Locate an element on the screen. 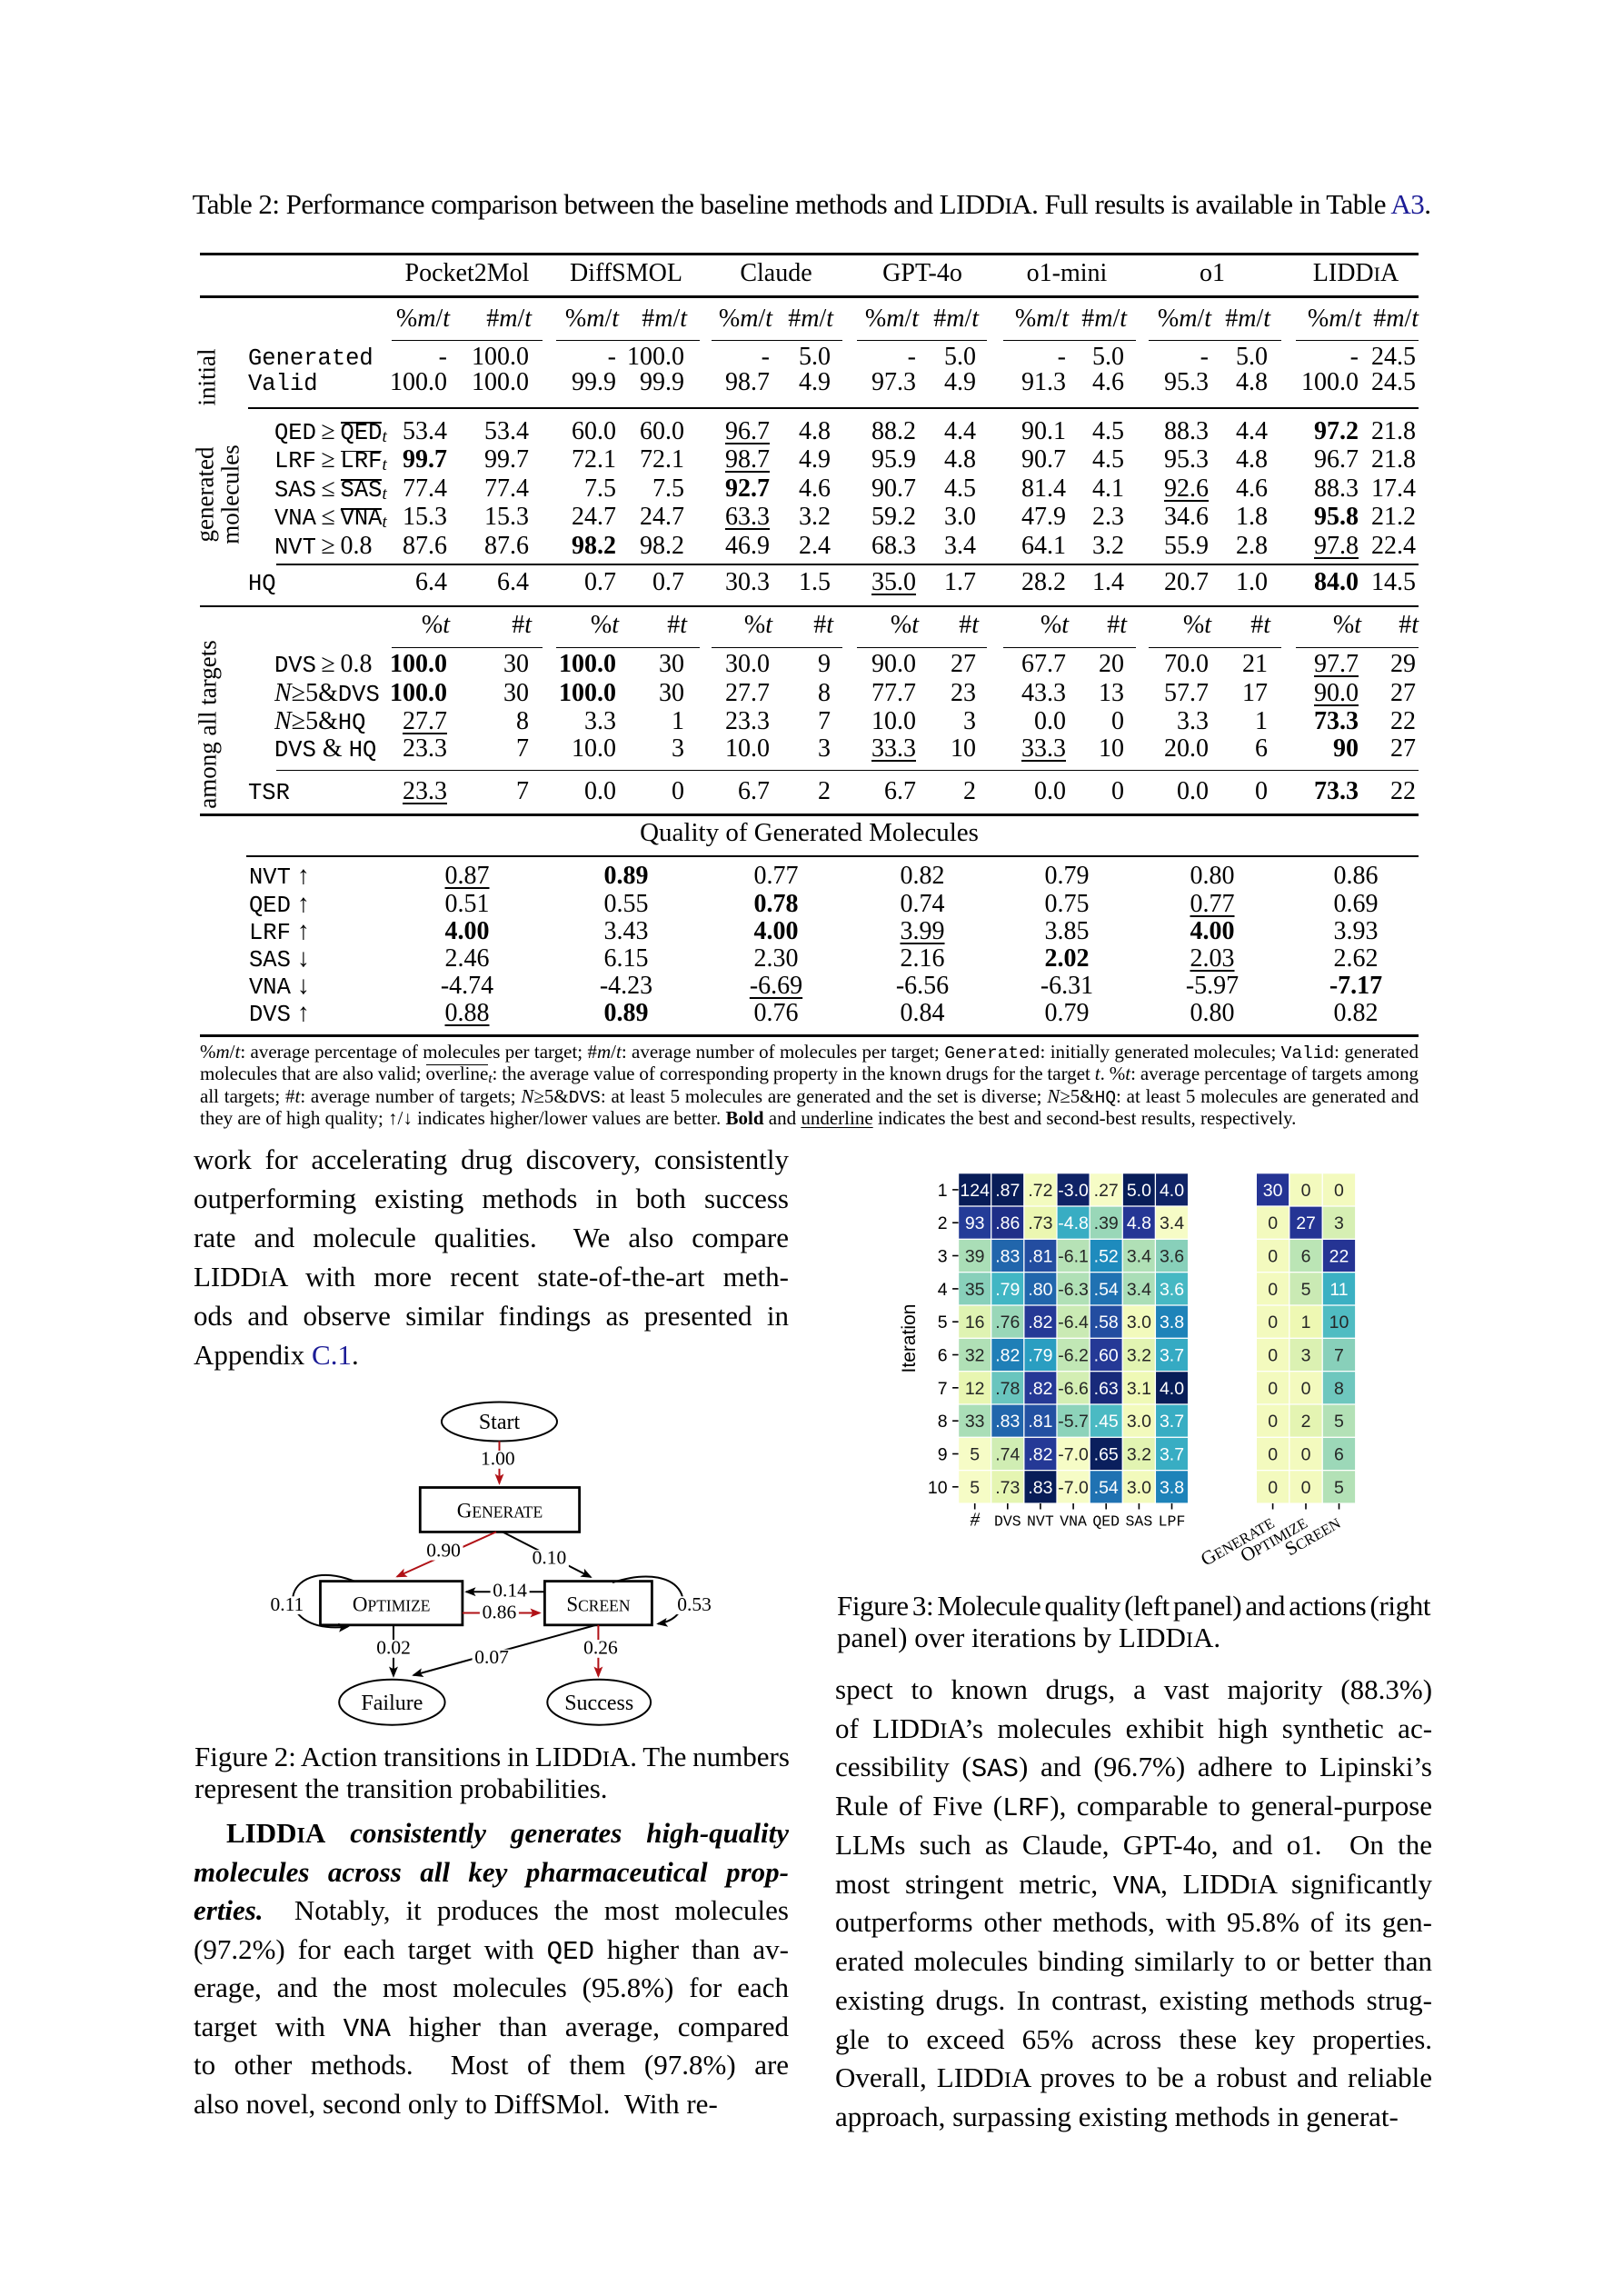  svg-text: 12 is located at coordinates (975, 1389).